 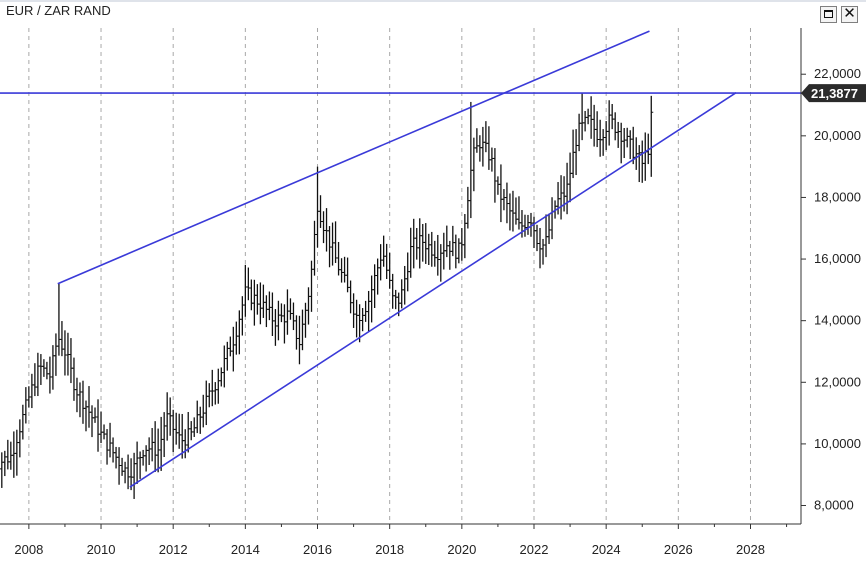 What do you see at coordinates (837, 73) in the screenshot?
I see `y-tick-label-22,0000: 22,0000` at bounding box center [837, 73].